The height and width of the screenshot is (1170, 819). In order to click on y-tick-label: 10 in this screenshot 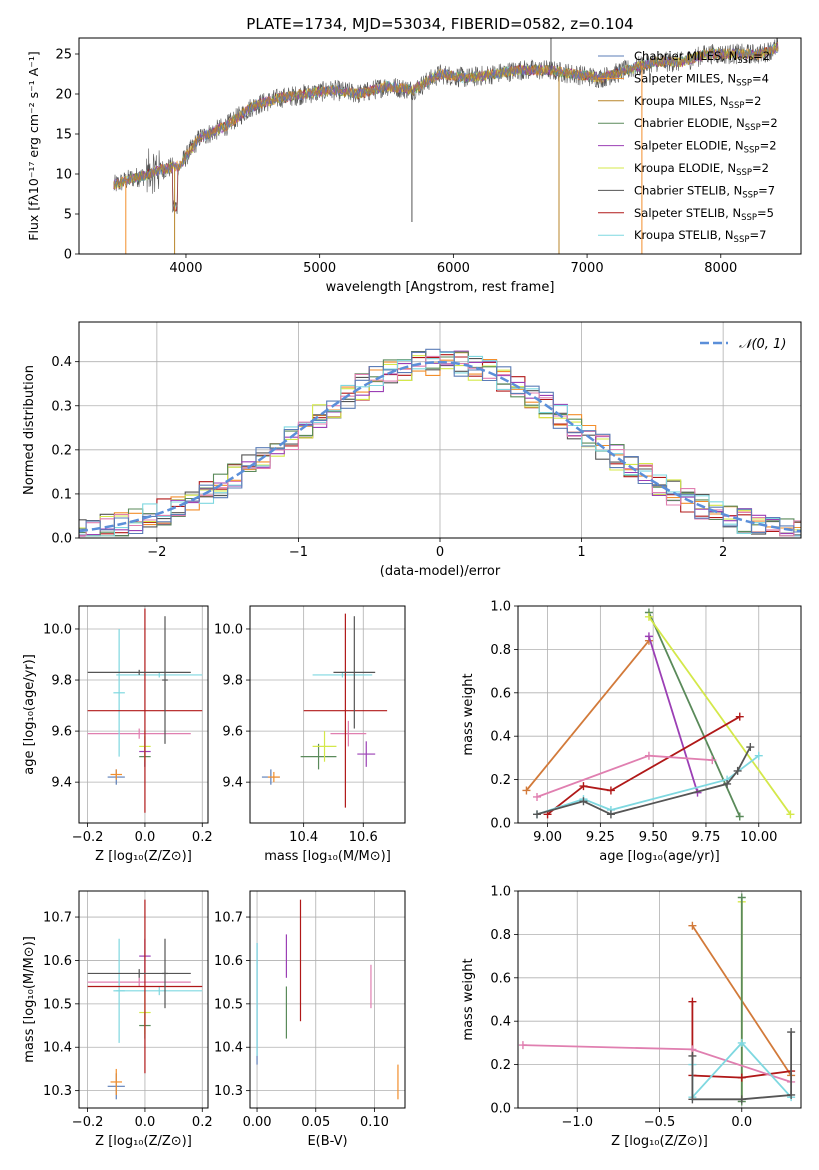, I will do `click(63, 175)`.